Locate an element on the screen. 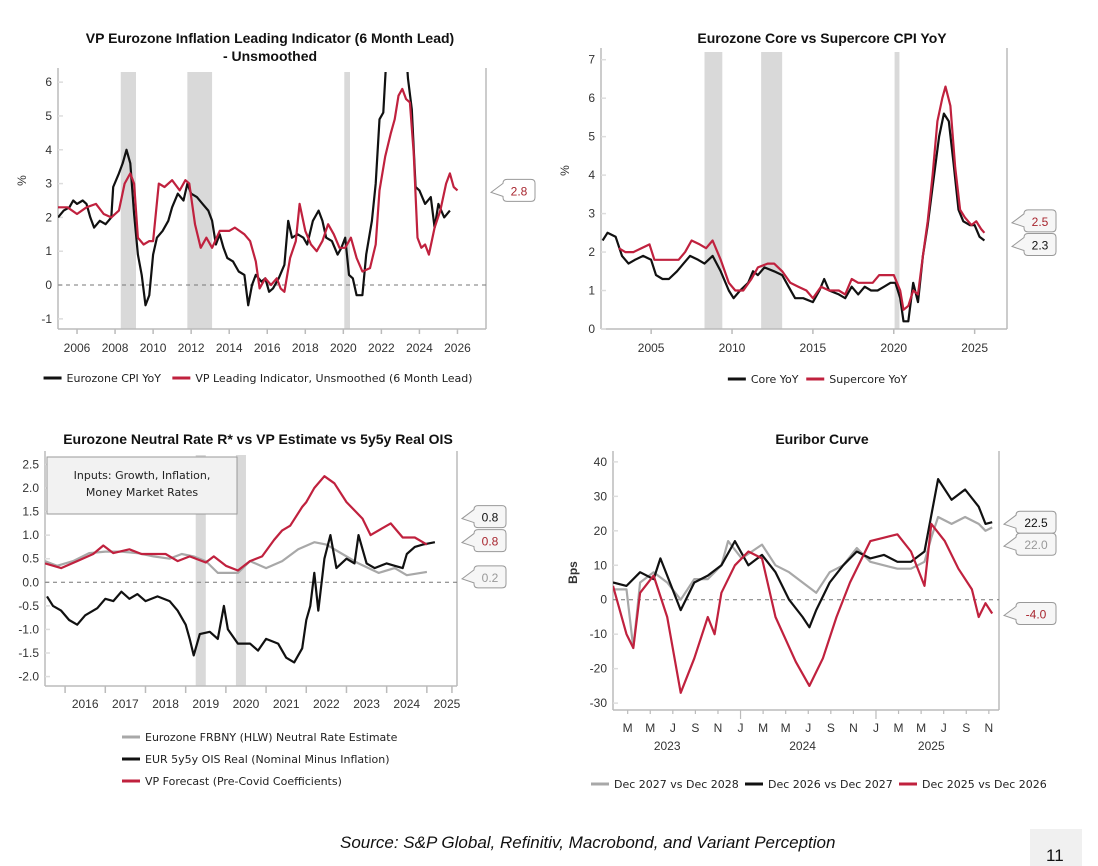  y-tick-label: 0.5 is located at coordinates (30, 559).